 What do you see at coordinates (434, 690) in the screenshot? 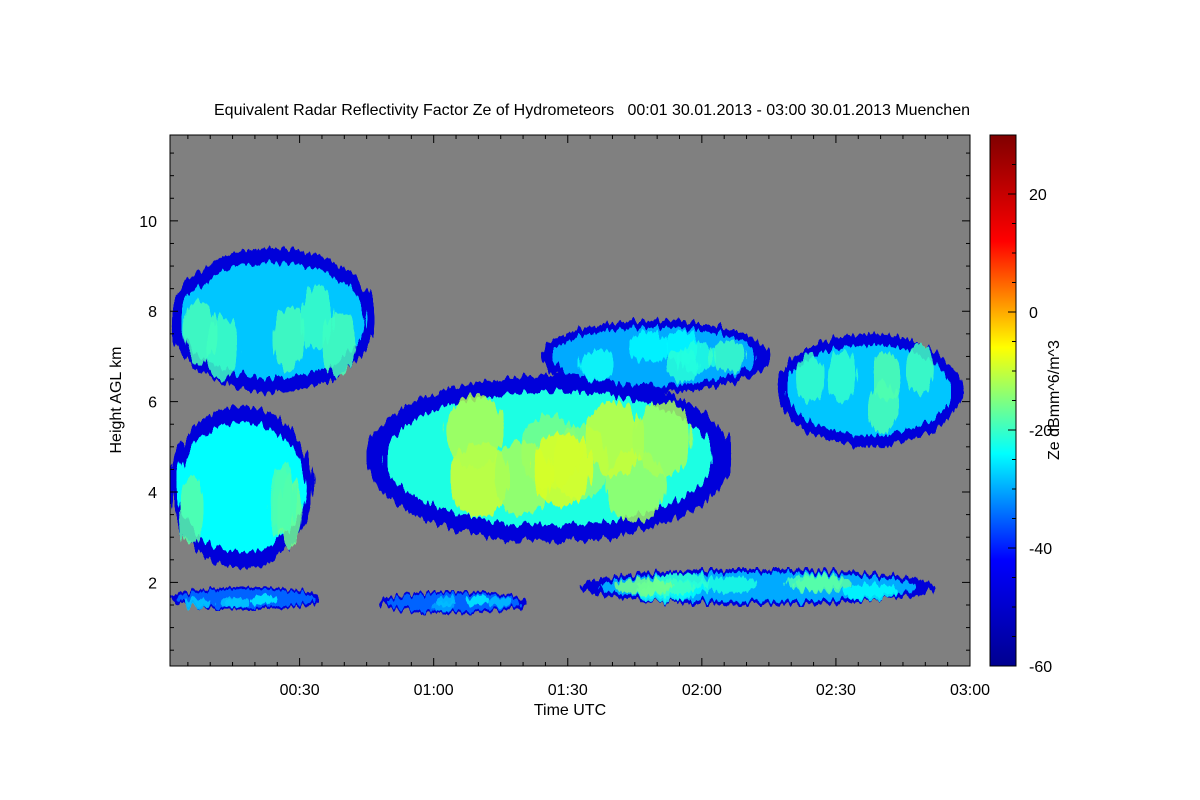
I see `x-tick-label: 01:00` at bounding box center [434, 690].